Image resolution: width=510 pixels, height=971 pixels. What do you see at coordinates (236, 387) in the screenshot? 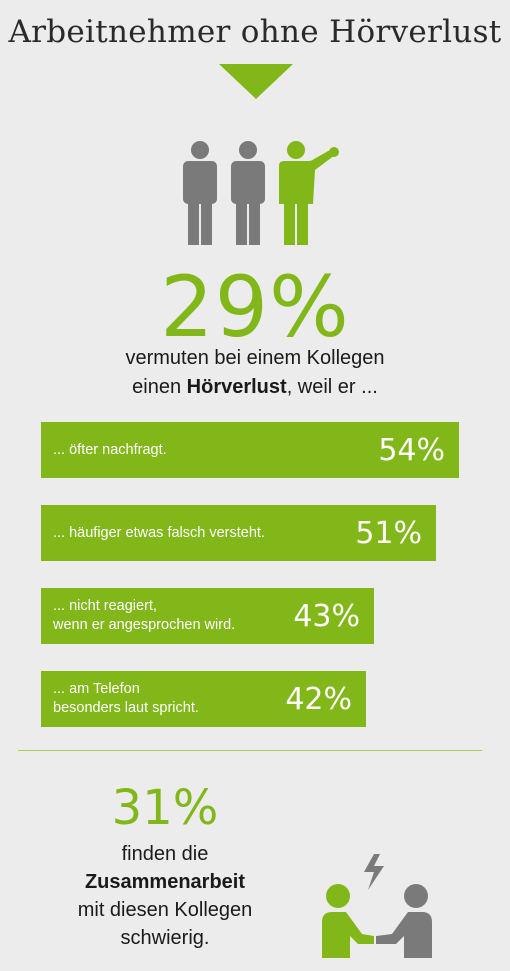
I see `headline-line2-bold: Hörverlust` at bounding box center [236, 387].